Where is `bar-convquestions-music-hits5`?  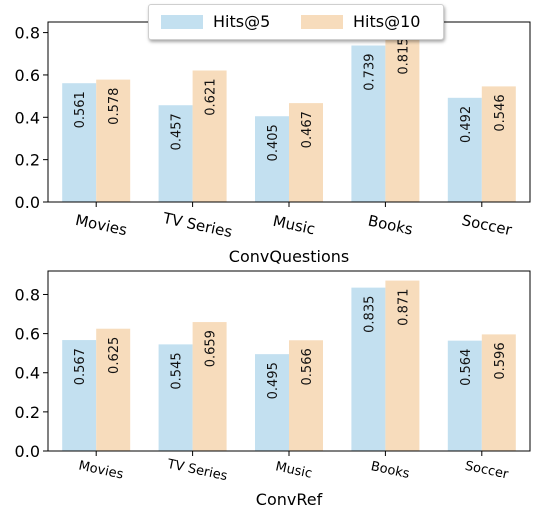
bar-convquestions-music-hits5 is located at coordinates (272, 159).